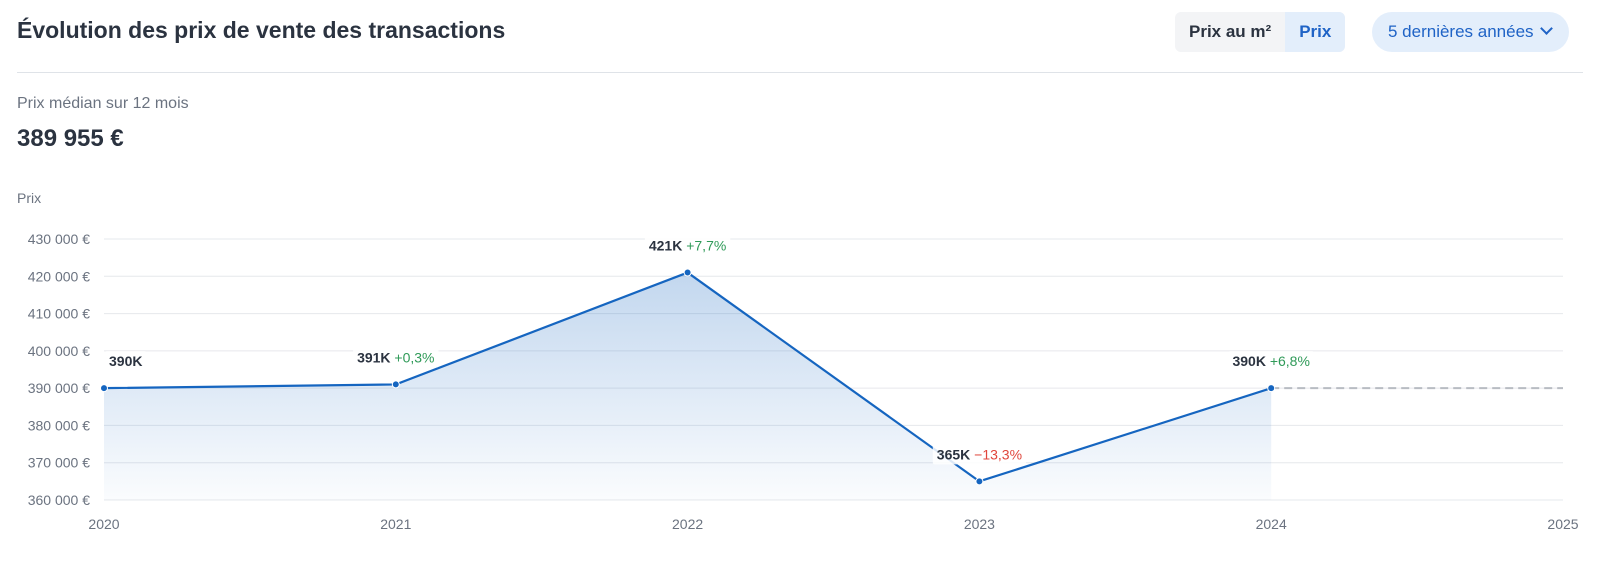 This screenshot has width=1600, height=580. I want to click on y-tick-label: 400 000 €, so click(59, 351).